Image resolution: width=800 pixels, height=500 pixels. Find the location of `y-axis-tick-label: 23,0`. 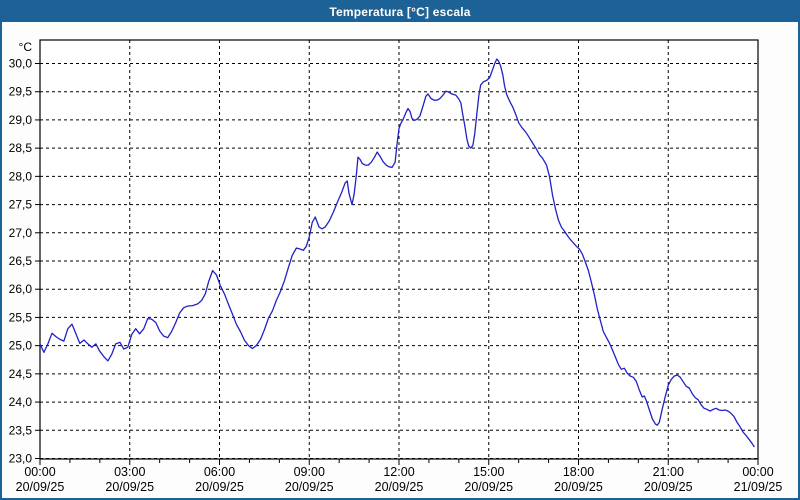

y-axis-tick-label: 23,0 is located at coordinates (21, 459).